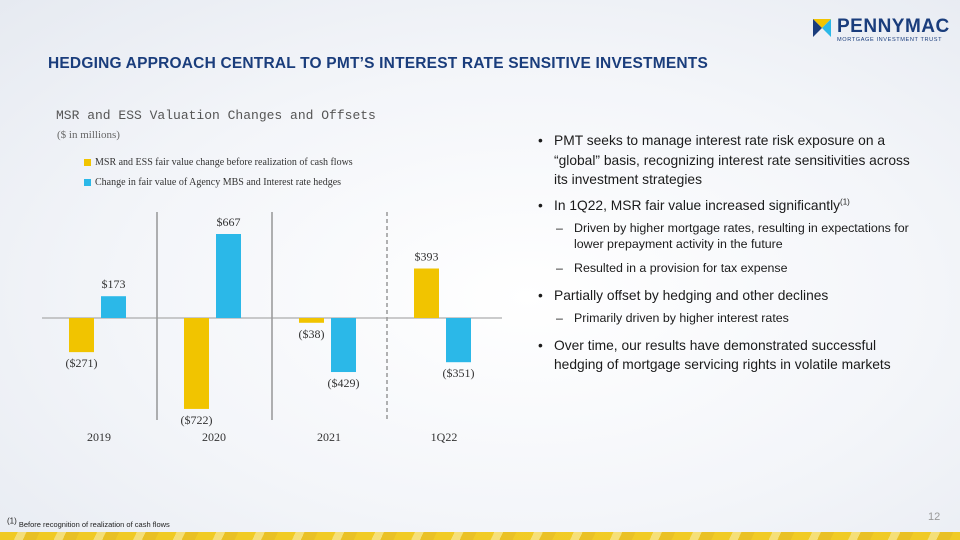  Describe the element at coordinates (12, 521) in the screenshot. I see `footnote-mark: (1)` at that location.